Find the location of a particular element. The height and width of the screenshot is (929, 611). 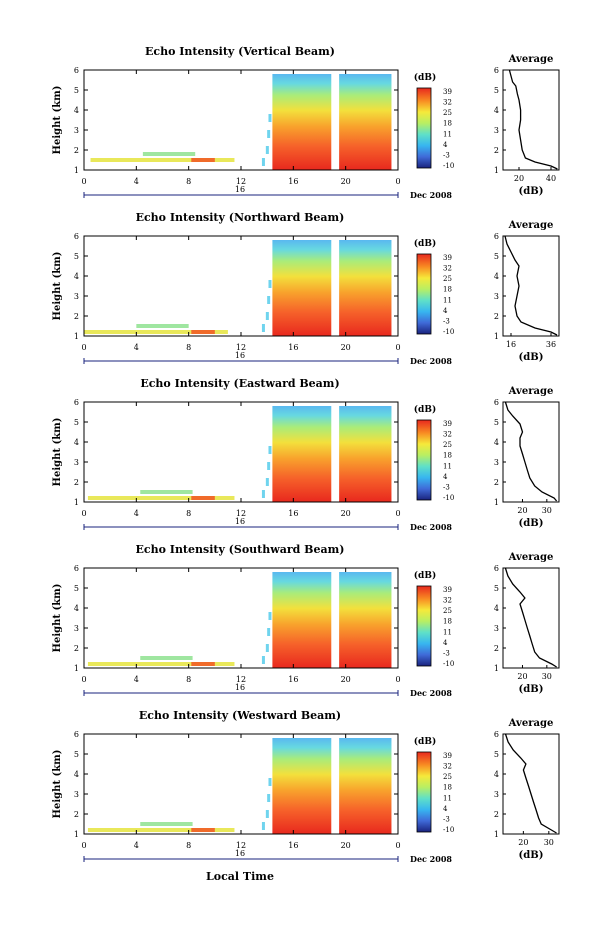

y-tick-label: 5 is located at coordinates (76, 256).